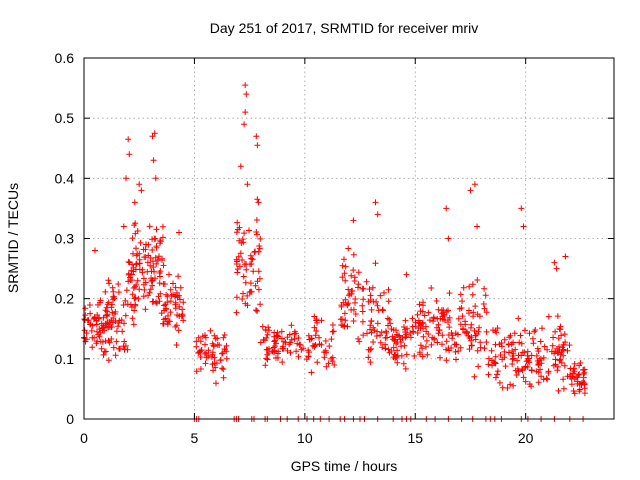 This screenshot has height=480, width=640. What do you see at coordinates (65, 359) in the screenshot?
I see `y-tick-label: 0.1` at bounding box center [65, 359].